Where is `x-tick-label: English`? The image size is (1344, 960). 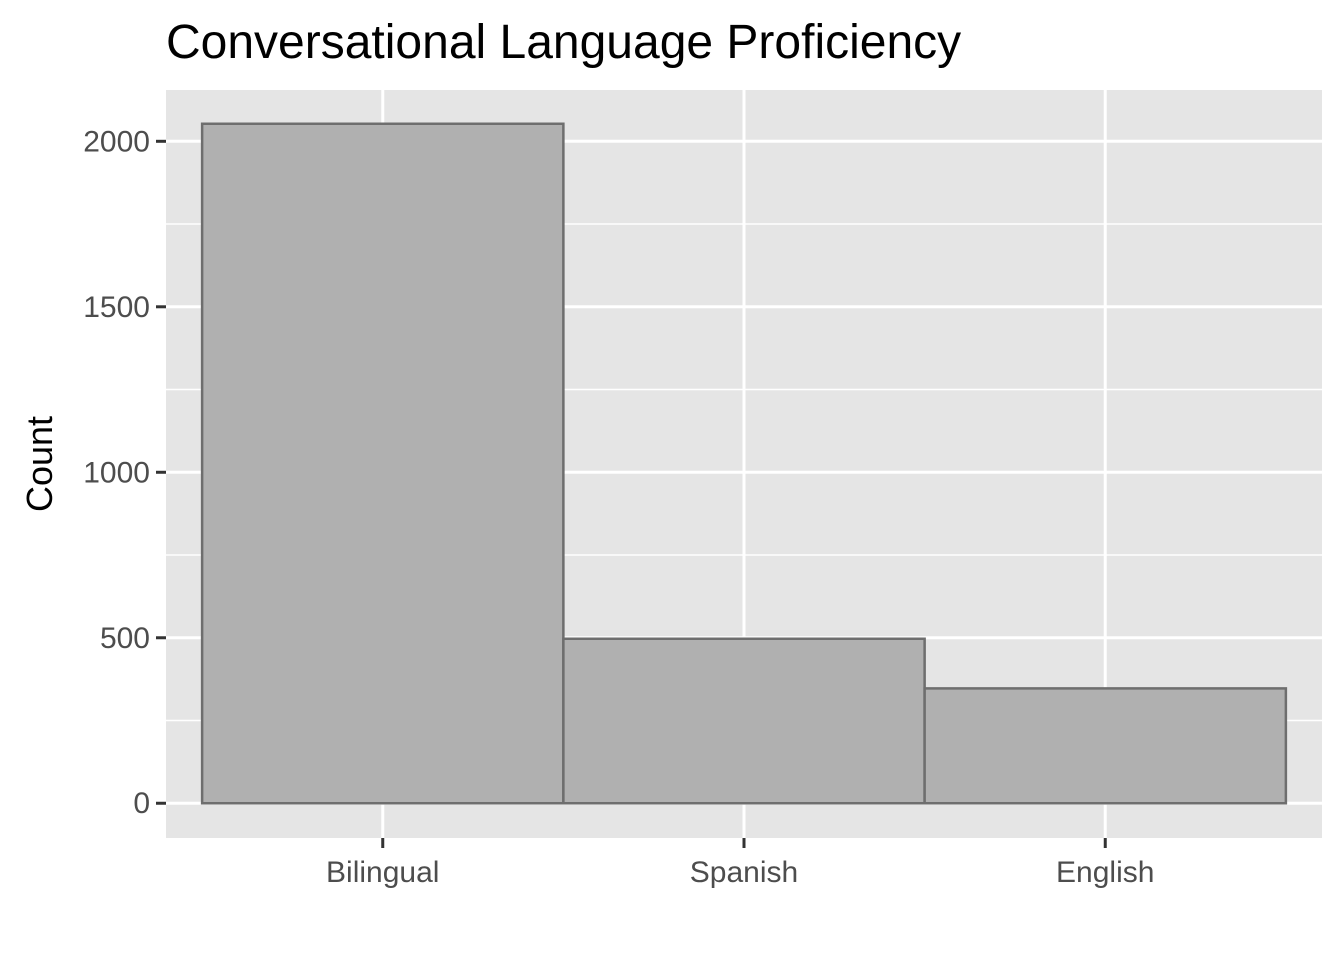 x-tick-label: English is located at coordinates (1105, 872).